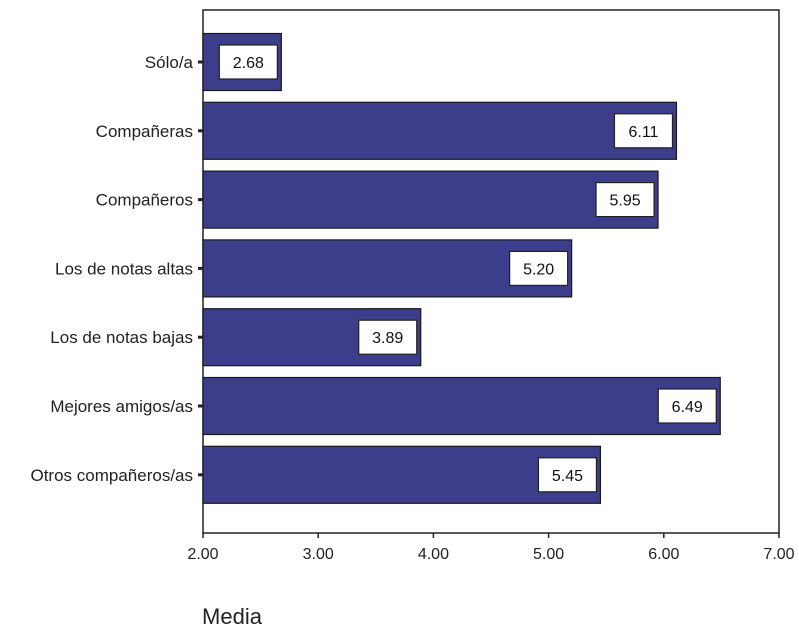  What do you see at coordinates (144, 200) in the screenshot?
I see `category-label: Compañeros` at bounding box center [144, 200].